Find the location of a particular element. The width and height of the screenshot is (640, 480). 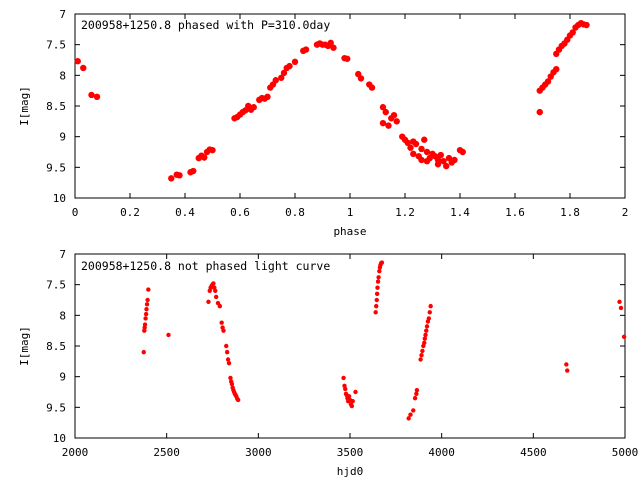

x-tick-label: 5000 is located at coordinates (625, 452).